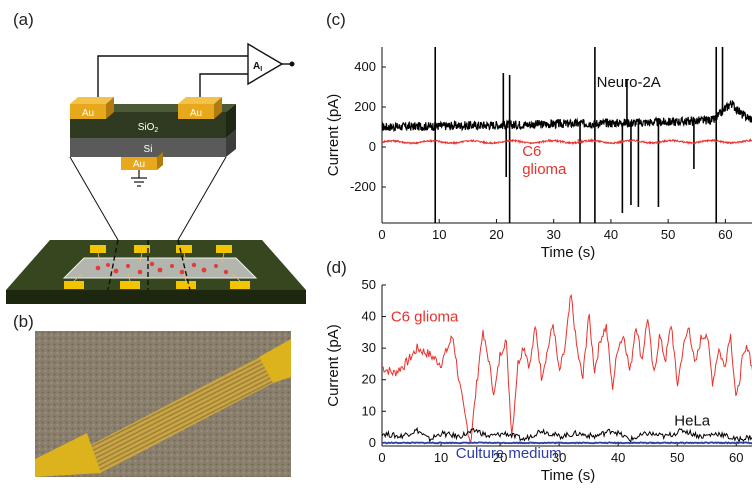 The width and height of the screenshot is (752, 500). I want to click on panel-label-c: (c), so click(336, 19).